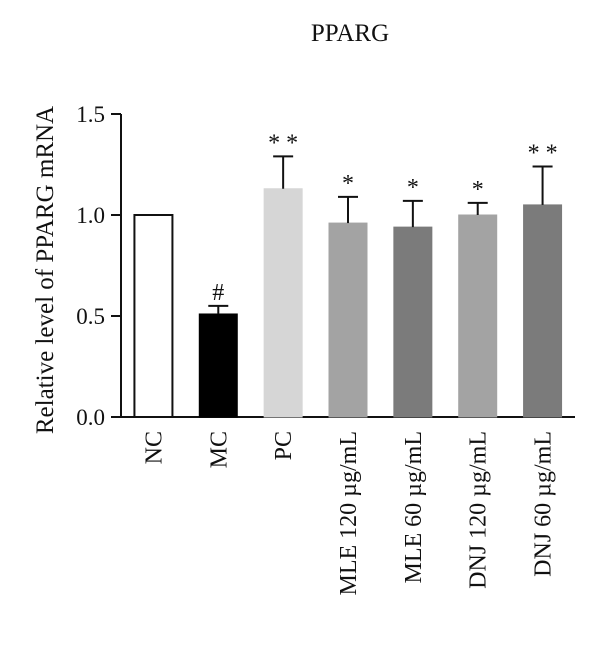 The height and width of the screenshot is (650, 600). Describe the element at coordinates (544, 504) in the screenshot. I see `x-axis-category-label: DNJ 60 µg/mL` at that location.